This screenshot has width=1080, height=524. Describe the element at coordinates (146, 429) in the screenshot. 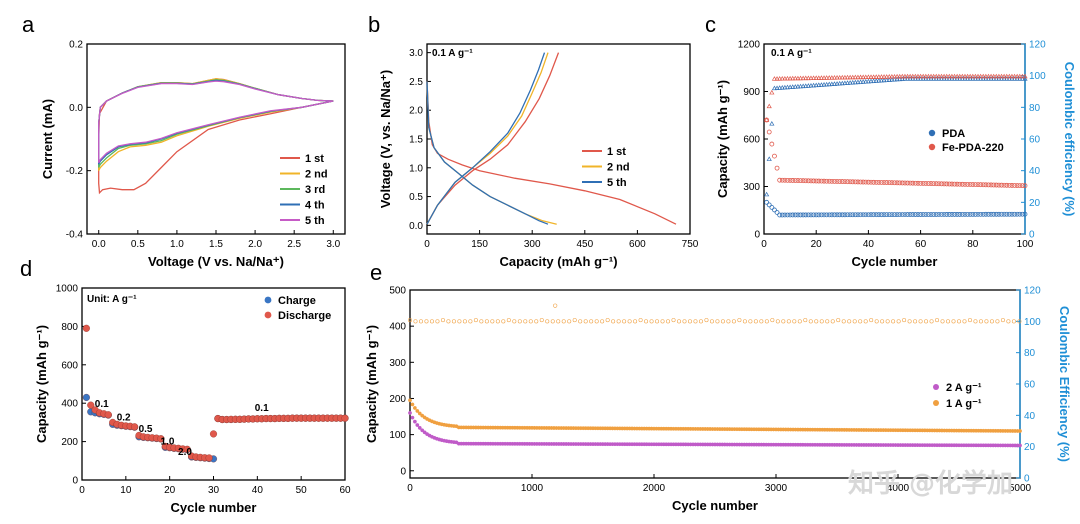

I see `rate-label: 0.5` at that location.